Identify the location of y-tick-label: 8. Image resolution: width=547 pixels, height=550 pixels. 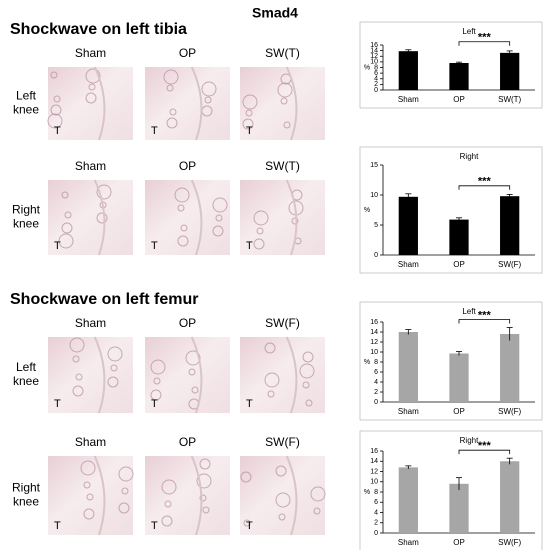
(376, 67).